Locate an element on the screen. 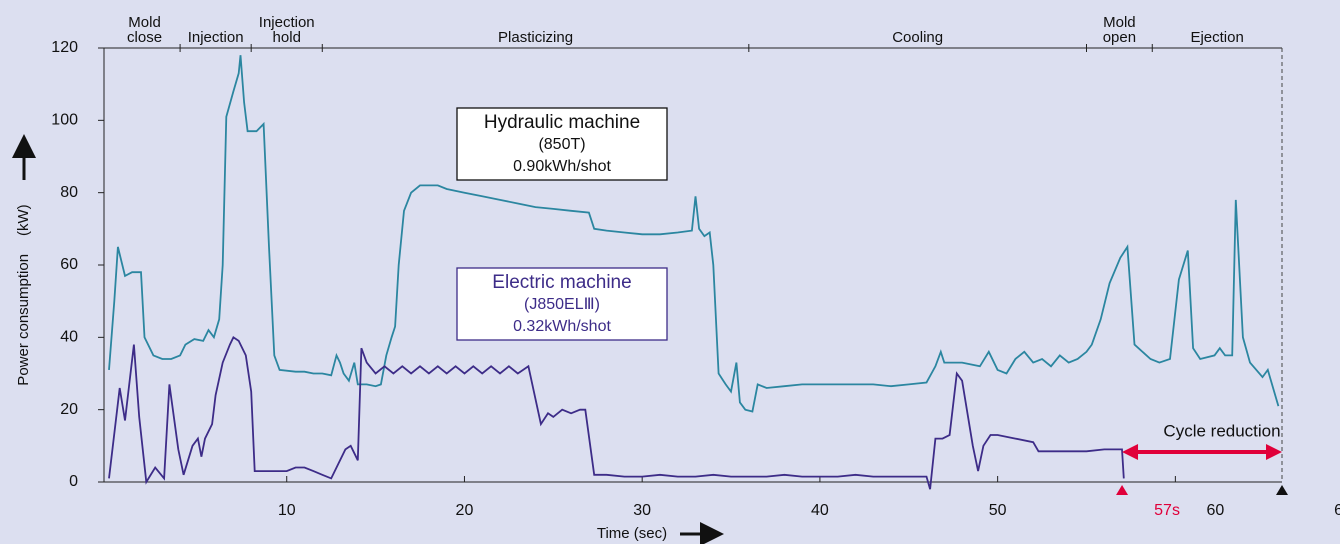 The width and height of the screenshot is (1340, 544). phase-label: Ejection is located at coordinates (1216, 37).